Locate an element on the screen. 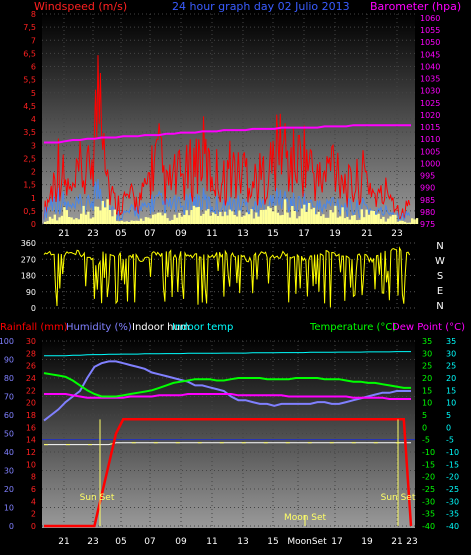 This screenshot has height=555, width=471. temperature-tick-left: -20 is located at coordinates (428, 477).